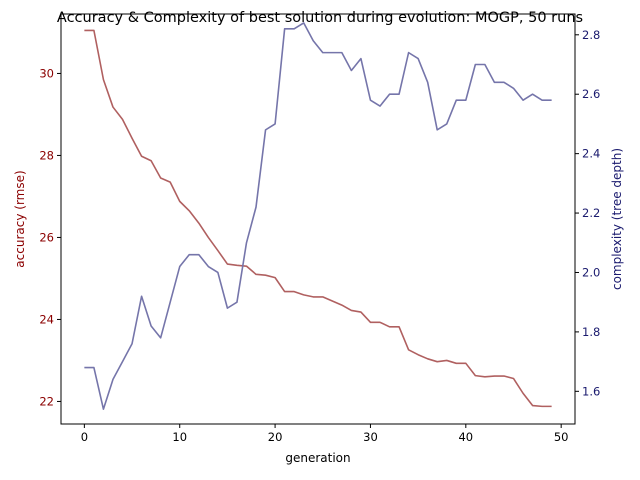 This screenshot has width=640, height=480. I want to click on x-tick-label: 20, so click(275, 437).